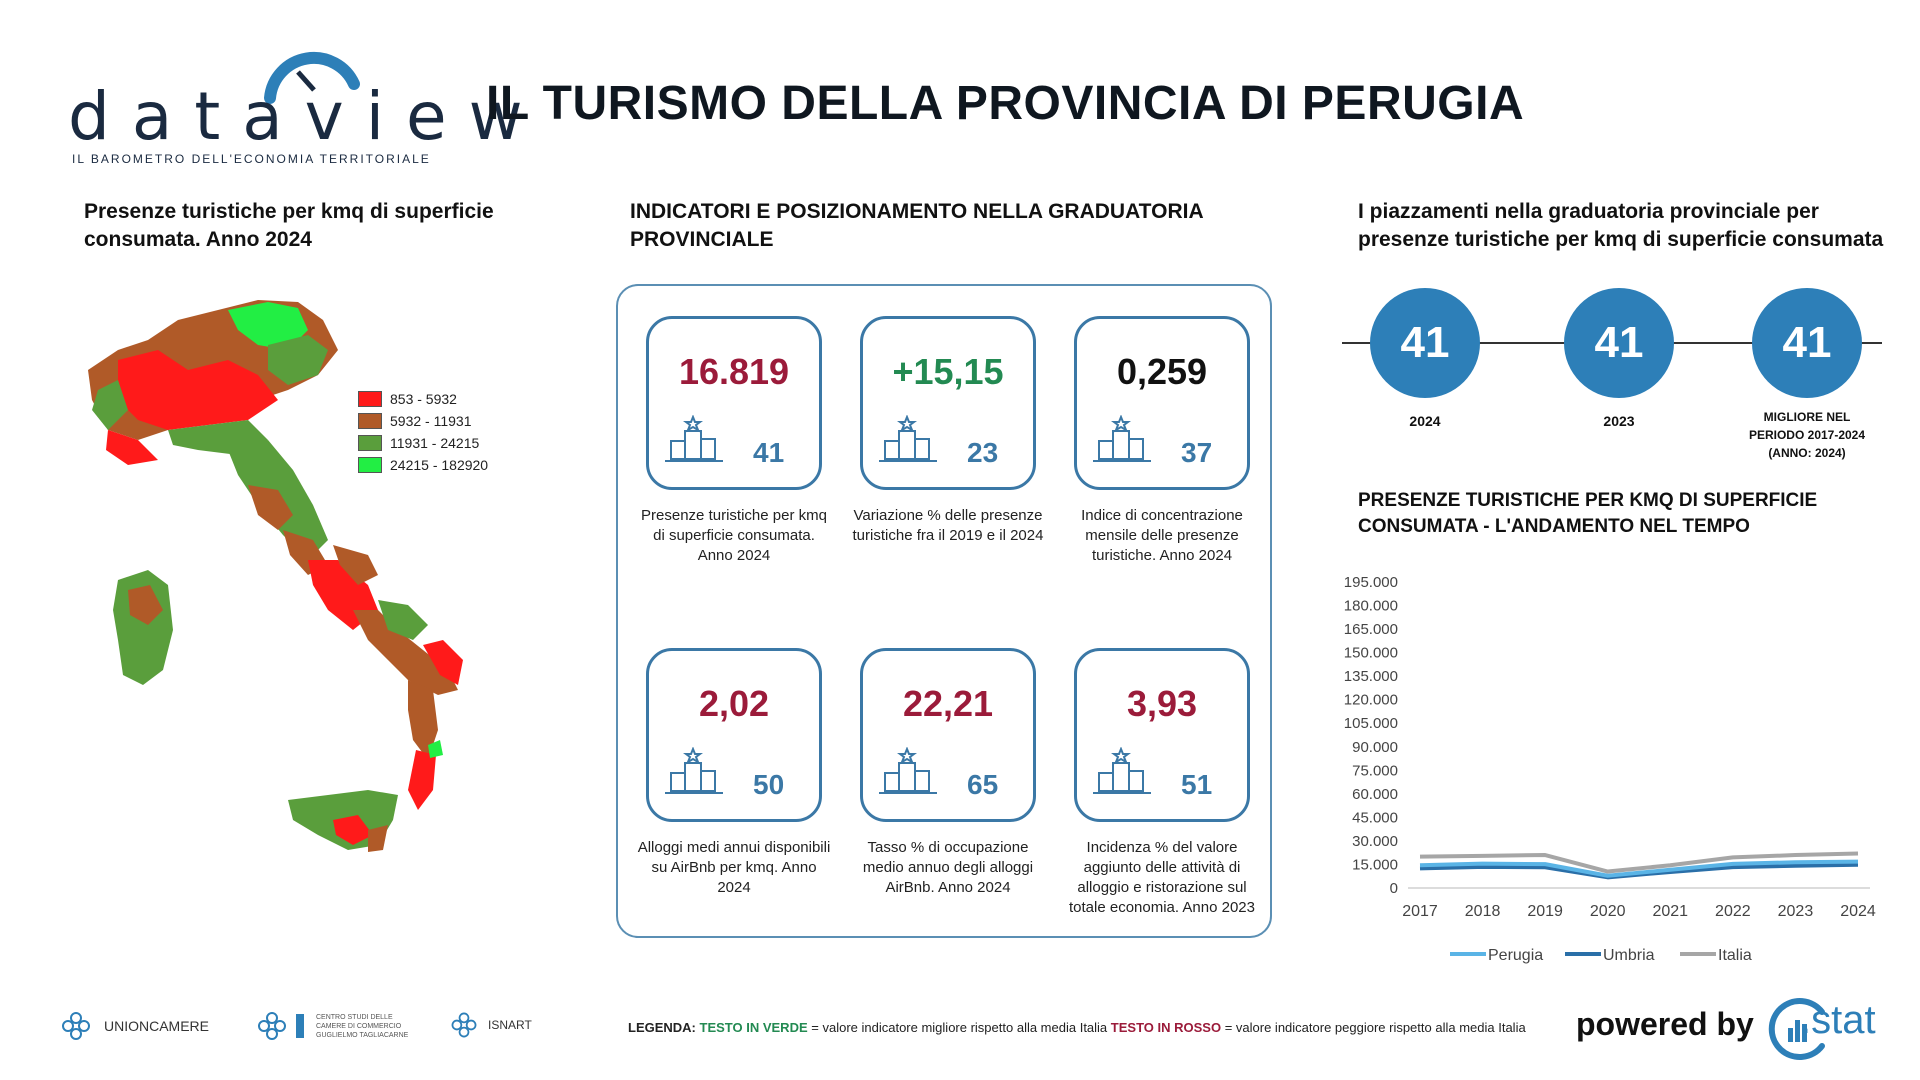  What do you see at coordinates (1371, 582) in the screenshot?
I see `y-tick-label: 195.000` at bounding box center [1371, 582].